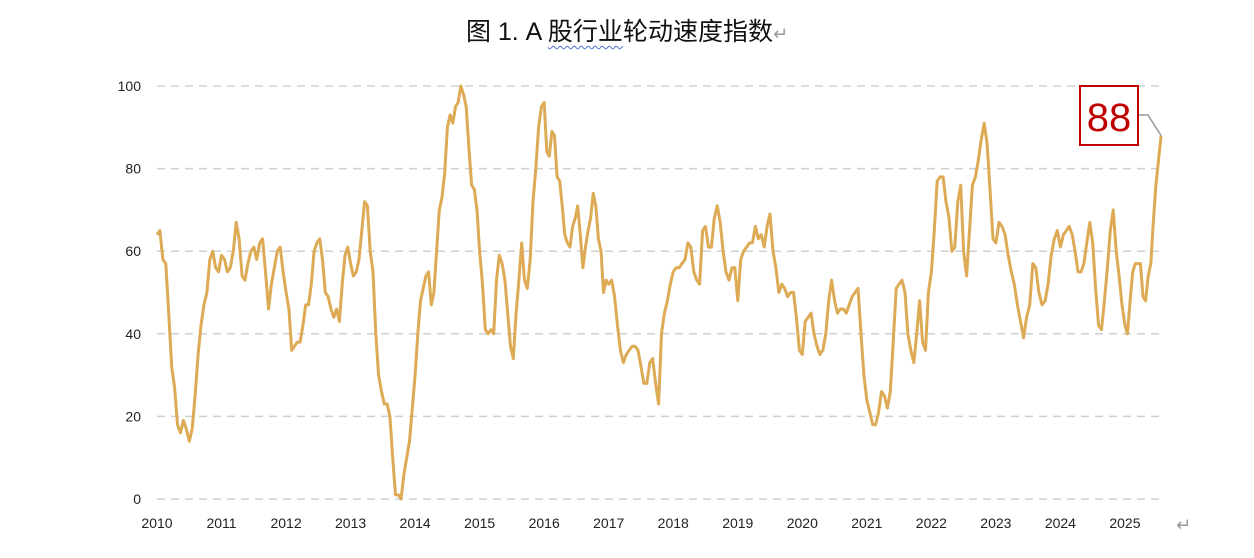  I want to click on callout-box, so click(1109, 115).